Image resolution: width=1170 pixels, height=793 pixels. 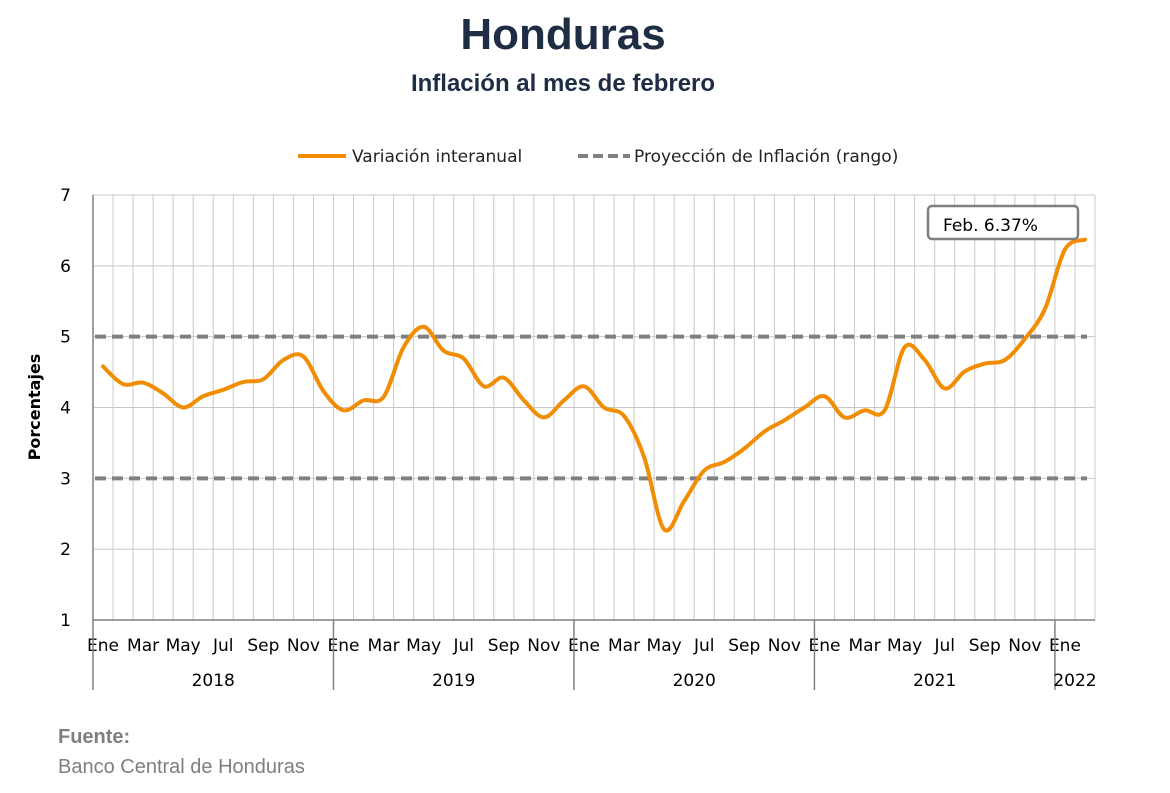 I want to click on chart-subtitle: Inflación al mes de febrero, so click(x=563, y=83).